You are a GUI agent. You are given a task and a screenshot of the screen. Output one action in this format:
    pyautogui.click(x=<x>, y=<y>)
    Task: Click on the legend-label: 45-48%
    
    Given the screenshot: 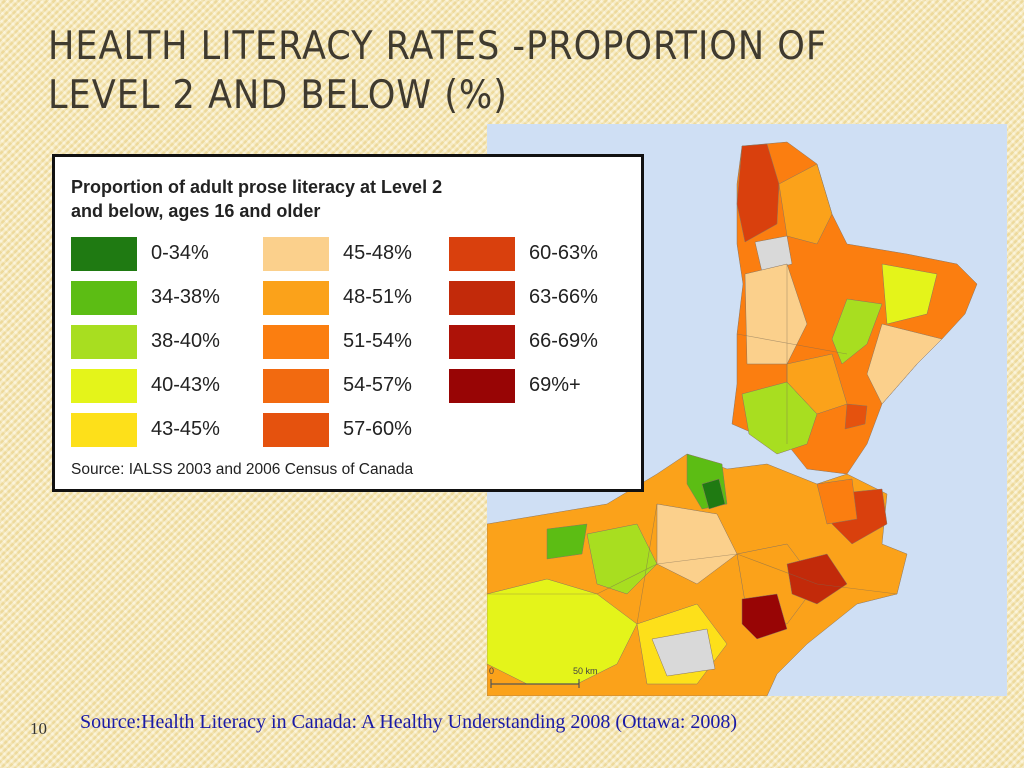 What is the action you would take?
    pyautogui.click(x=377, y=253)
    